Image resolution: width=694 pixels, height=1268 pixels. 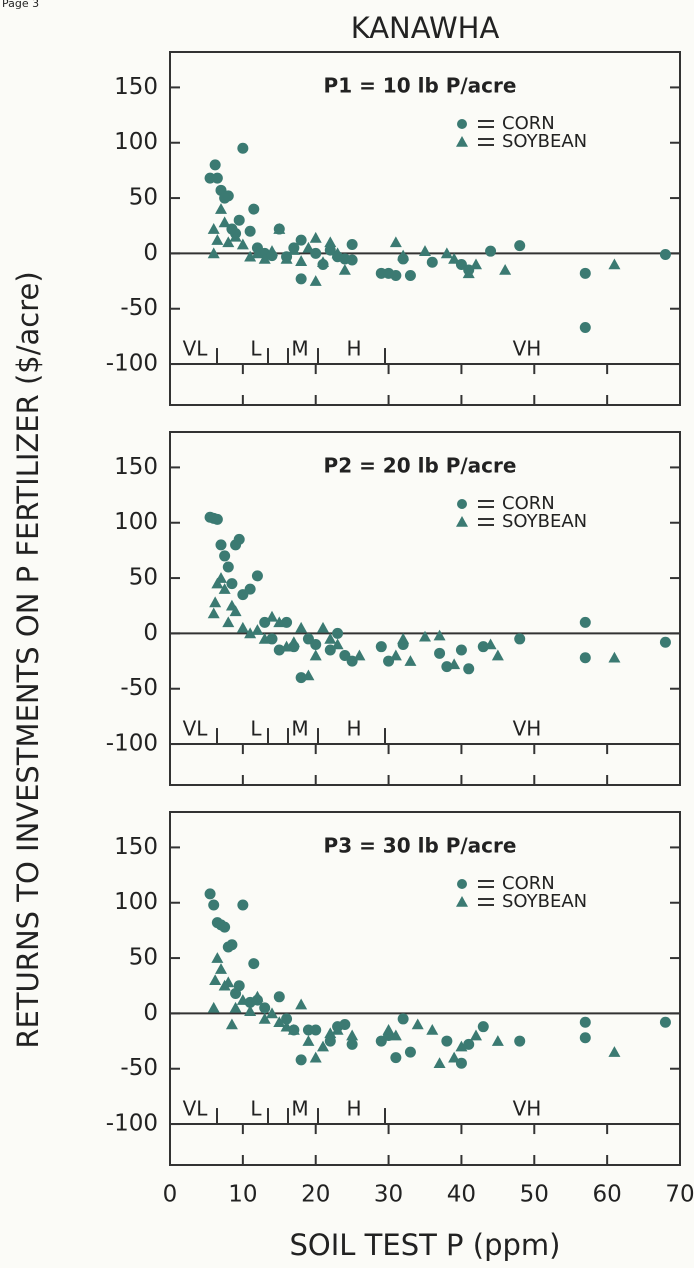 I want to click on y-tick-label: -100, so click(x=132, y=744).